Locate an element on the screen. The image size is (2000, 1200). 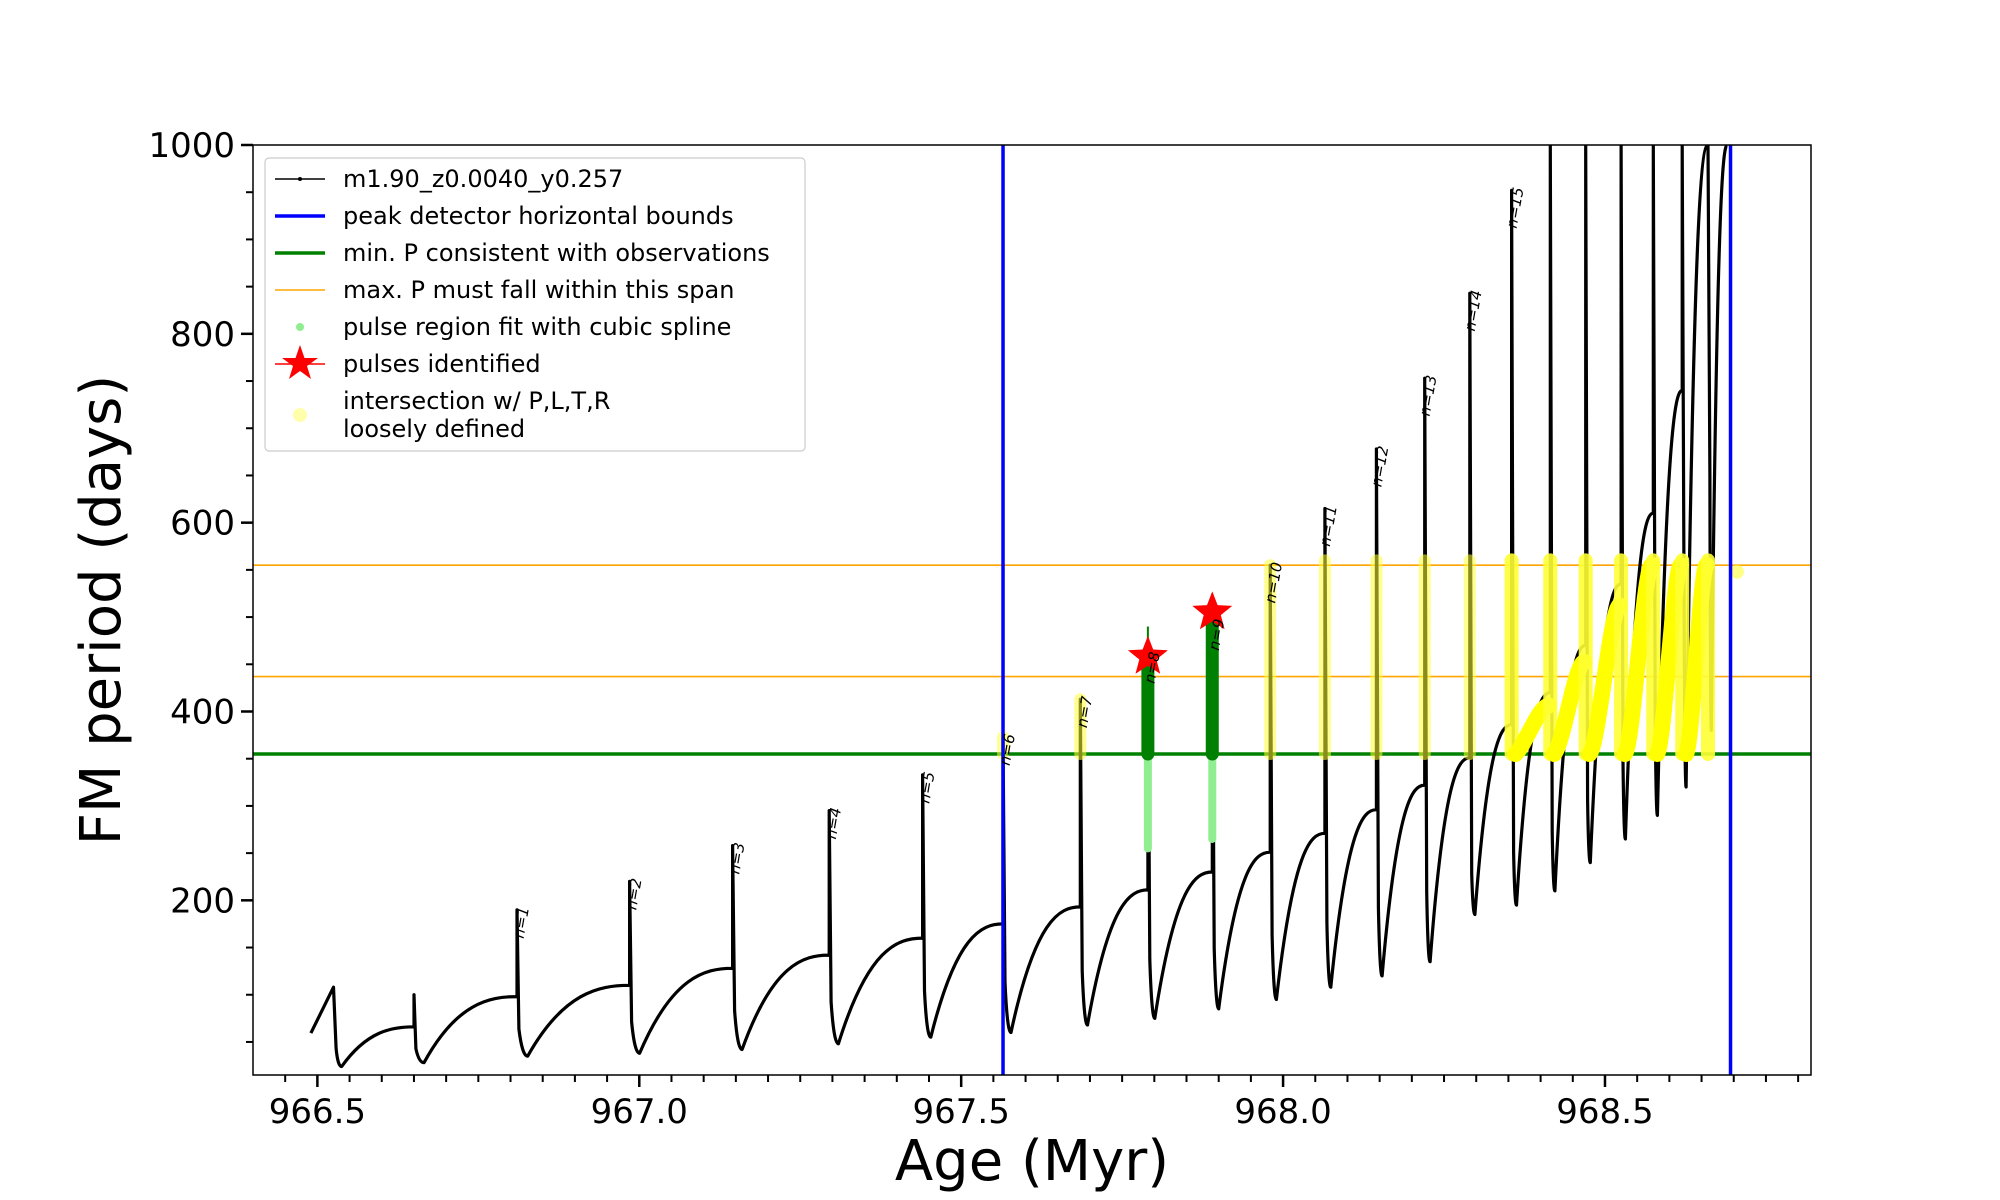
legend-item-red-star: pulses identified is located at coordinates (408, 362).